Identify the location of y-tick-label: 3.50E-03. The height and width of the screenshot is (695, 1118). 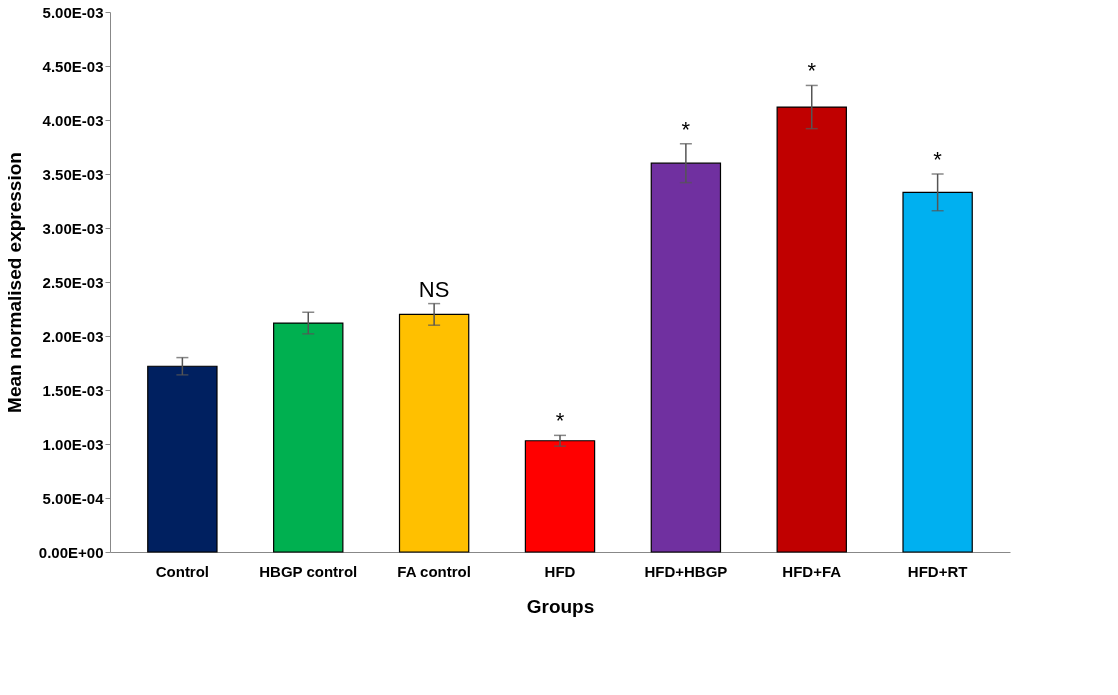
(73, 174).